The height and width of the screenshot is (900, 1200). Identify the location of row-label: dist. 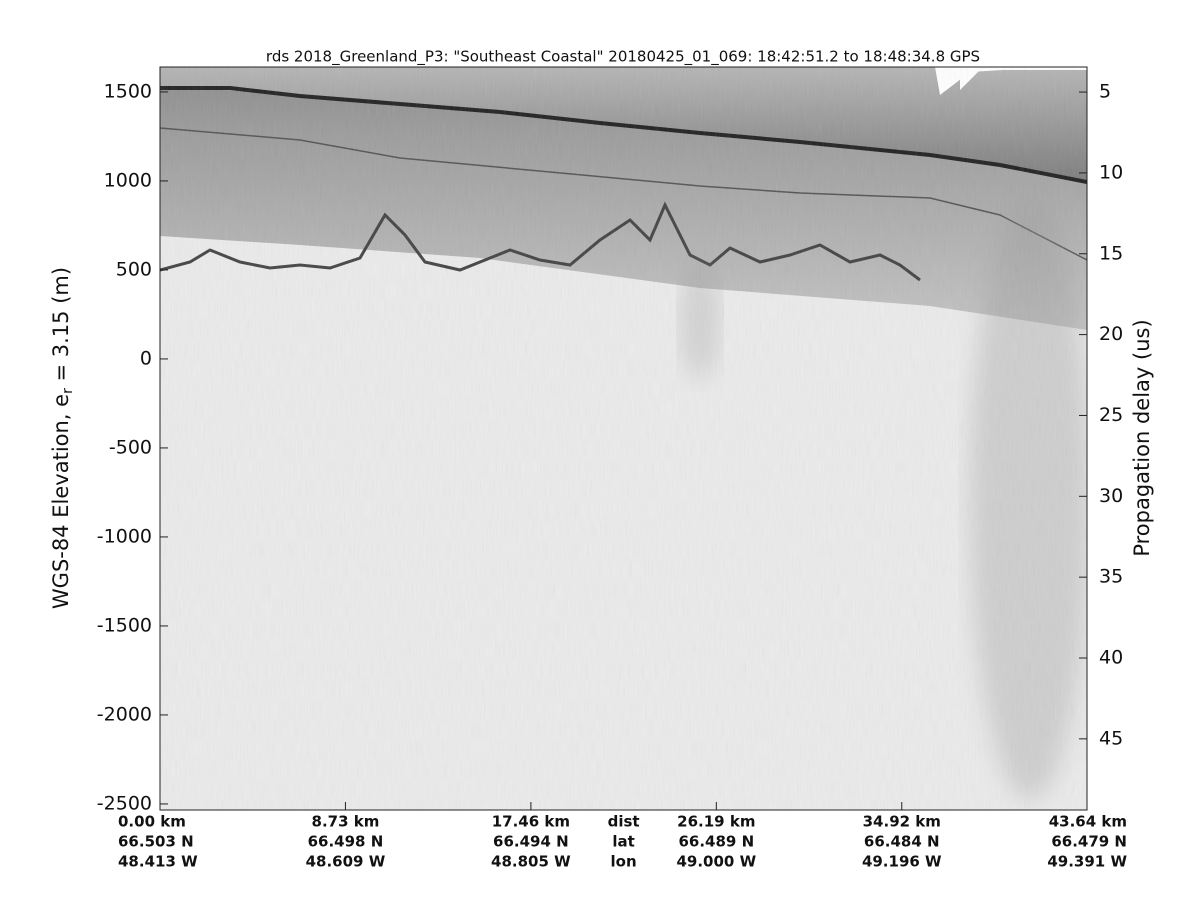
(624, 822).